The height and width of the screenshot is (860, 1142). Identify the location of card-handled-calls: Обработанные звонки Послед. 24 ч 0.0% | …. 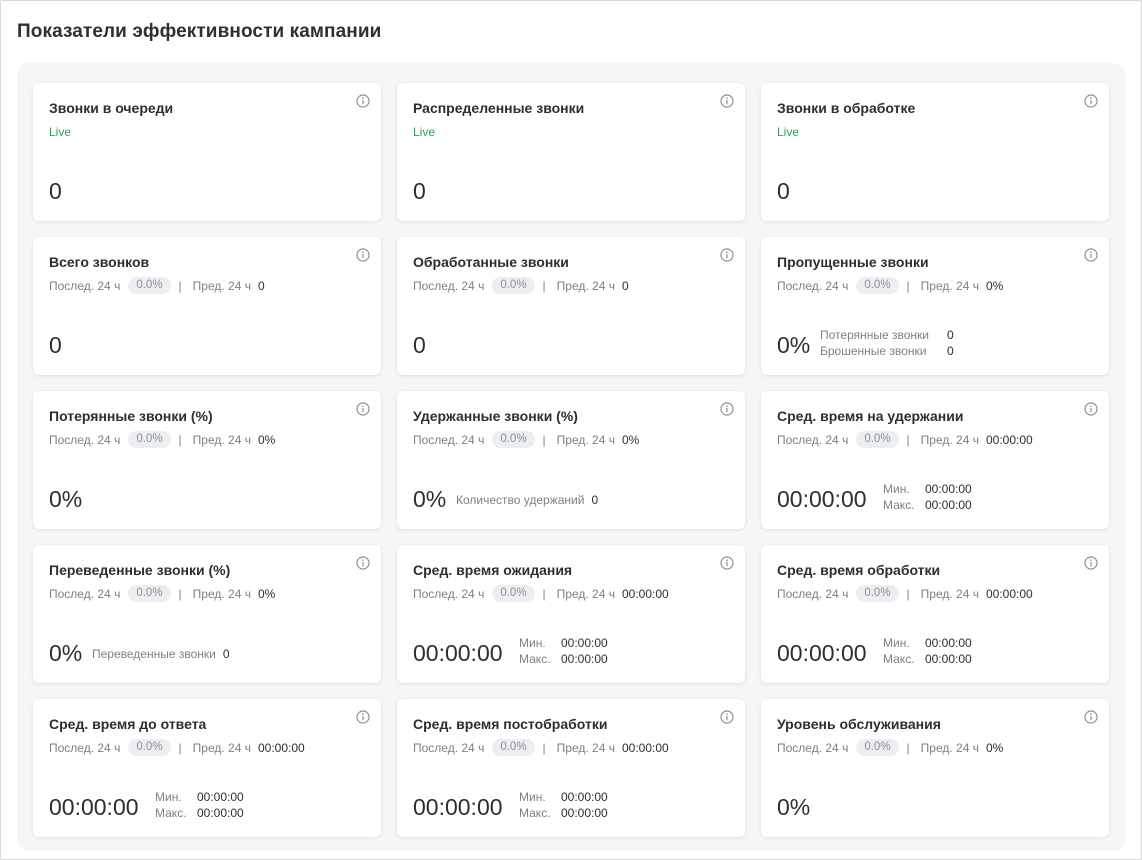
(571, 306).